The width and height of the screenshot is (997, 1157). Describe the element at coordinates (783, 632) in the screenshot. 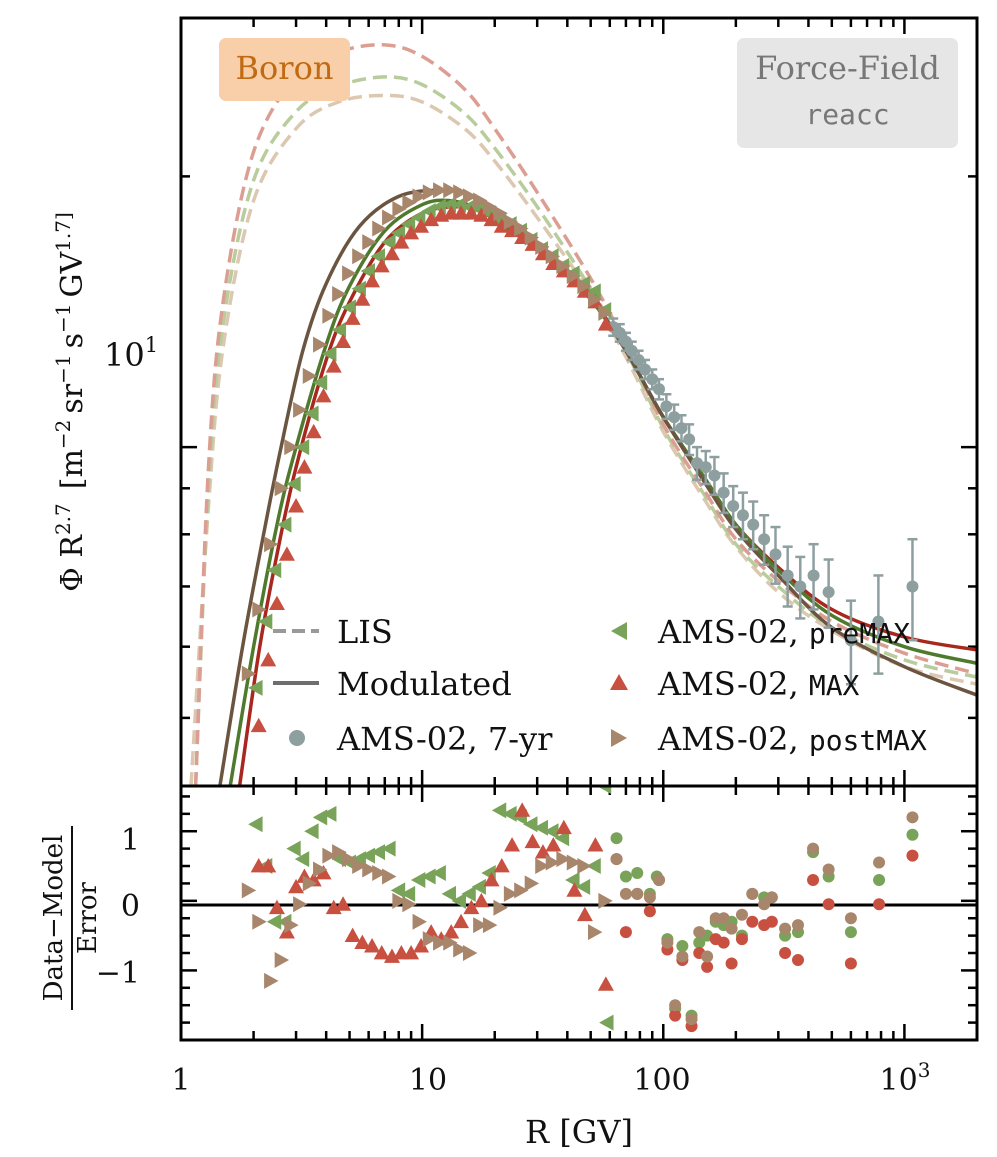

I see `legend-premax-label: AMS-02, preMAX` at that location.